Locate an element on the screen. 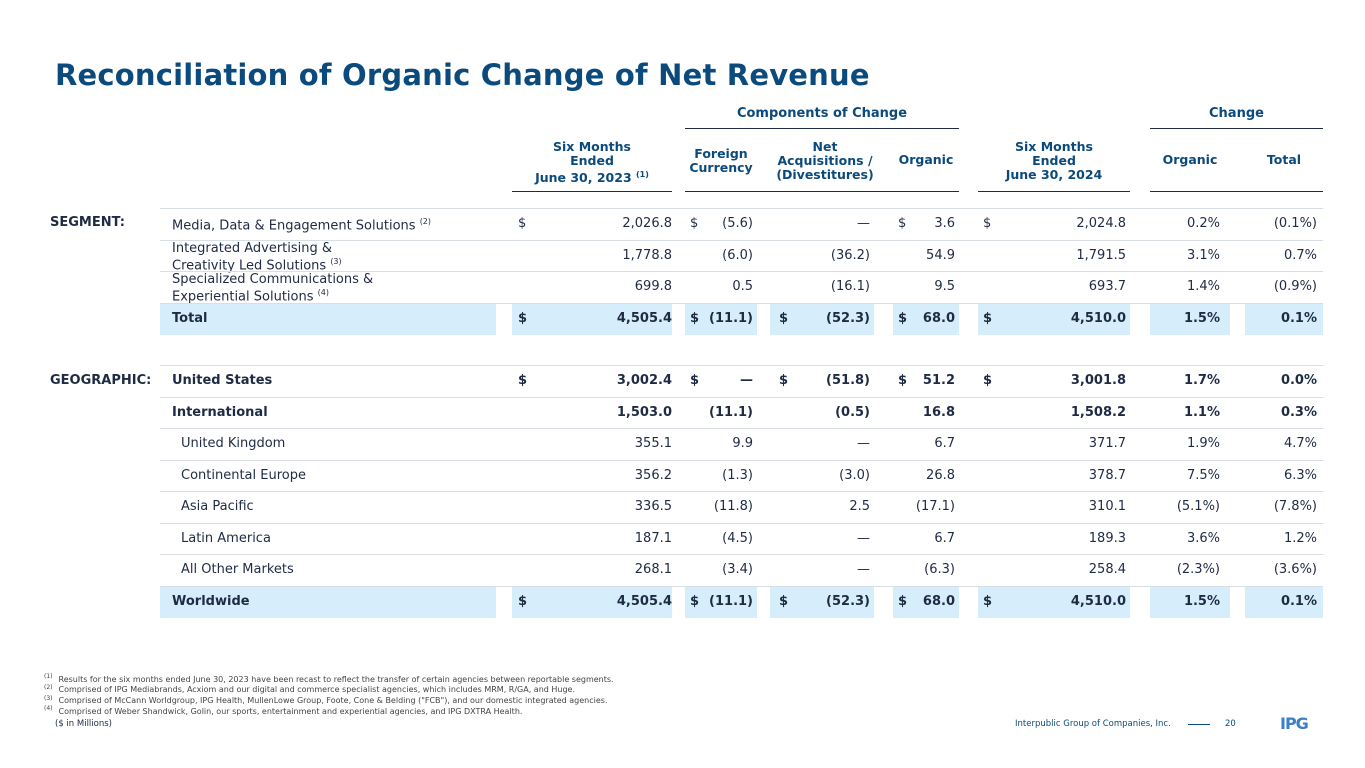  col-2023-line2: Ended is located at coordinates (592, 160).